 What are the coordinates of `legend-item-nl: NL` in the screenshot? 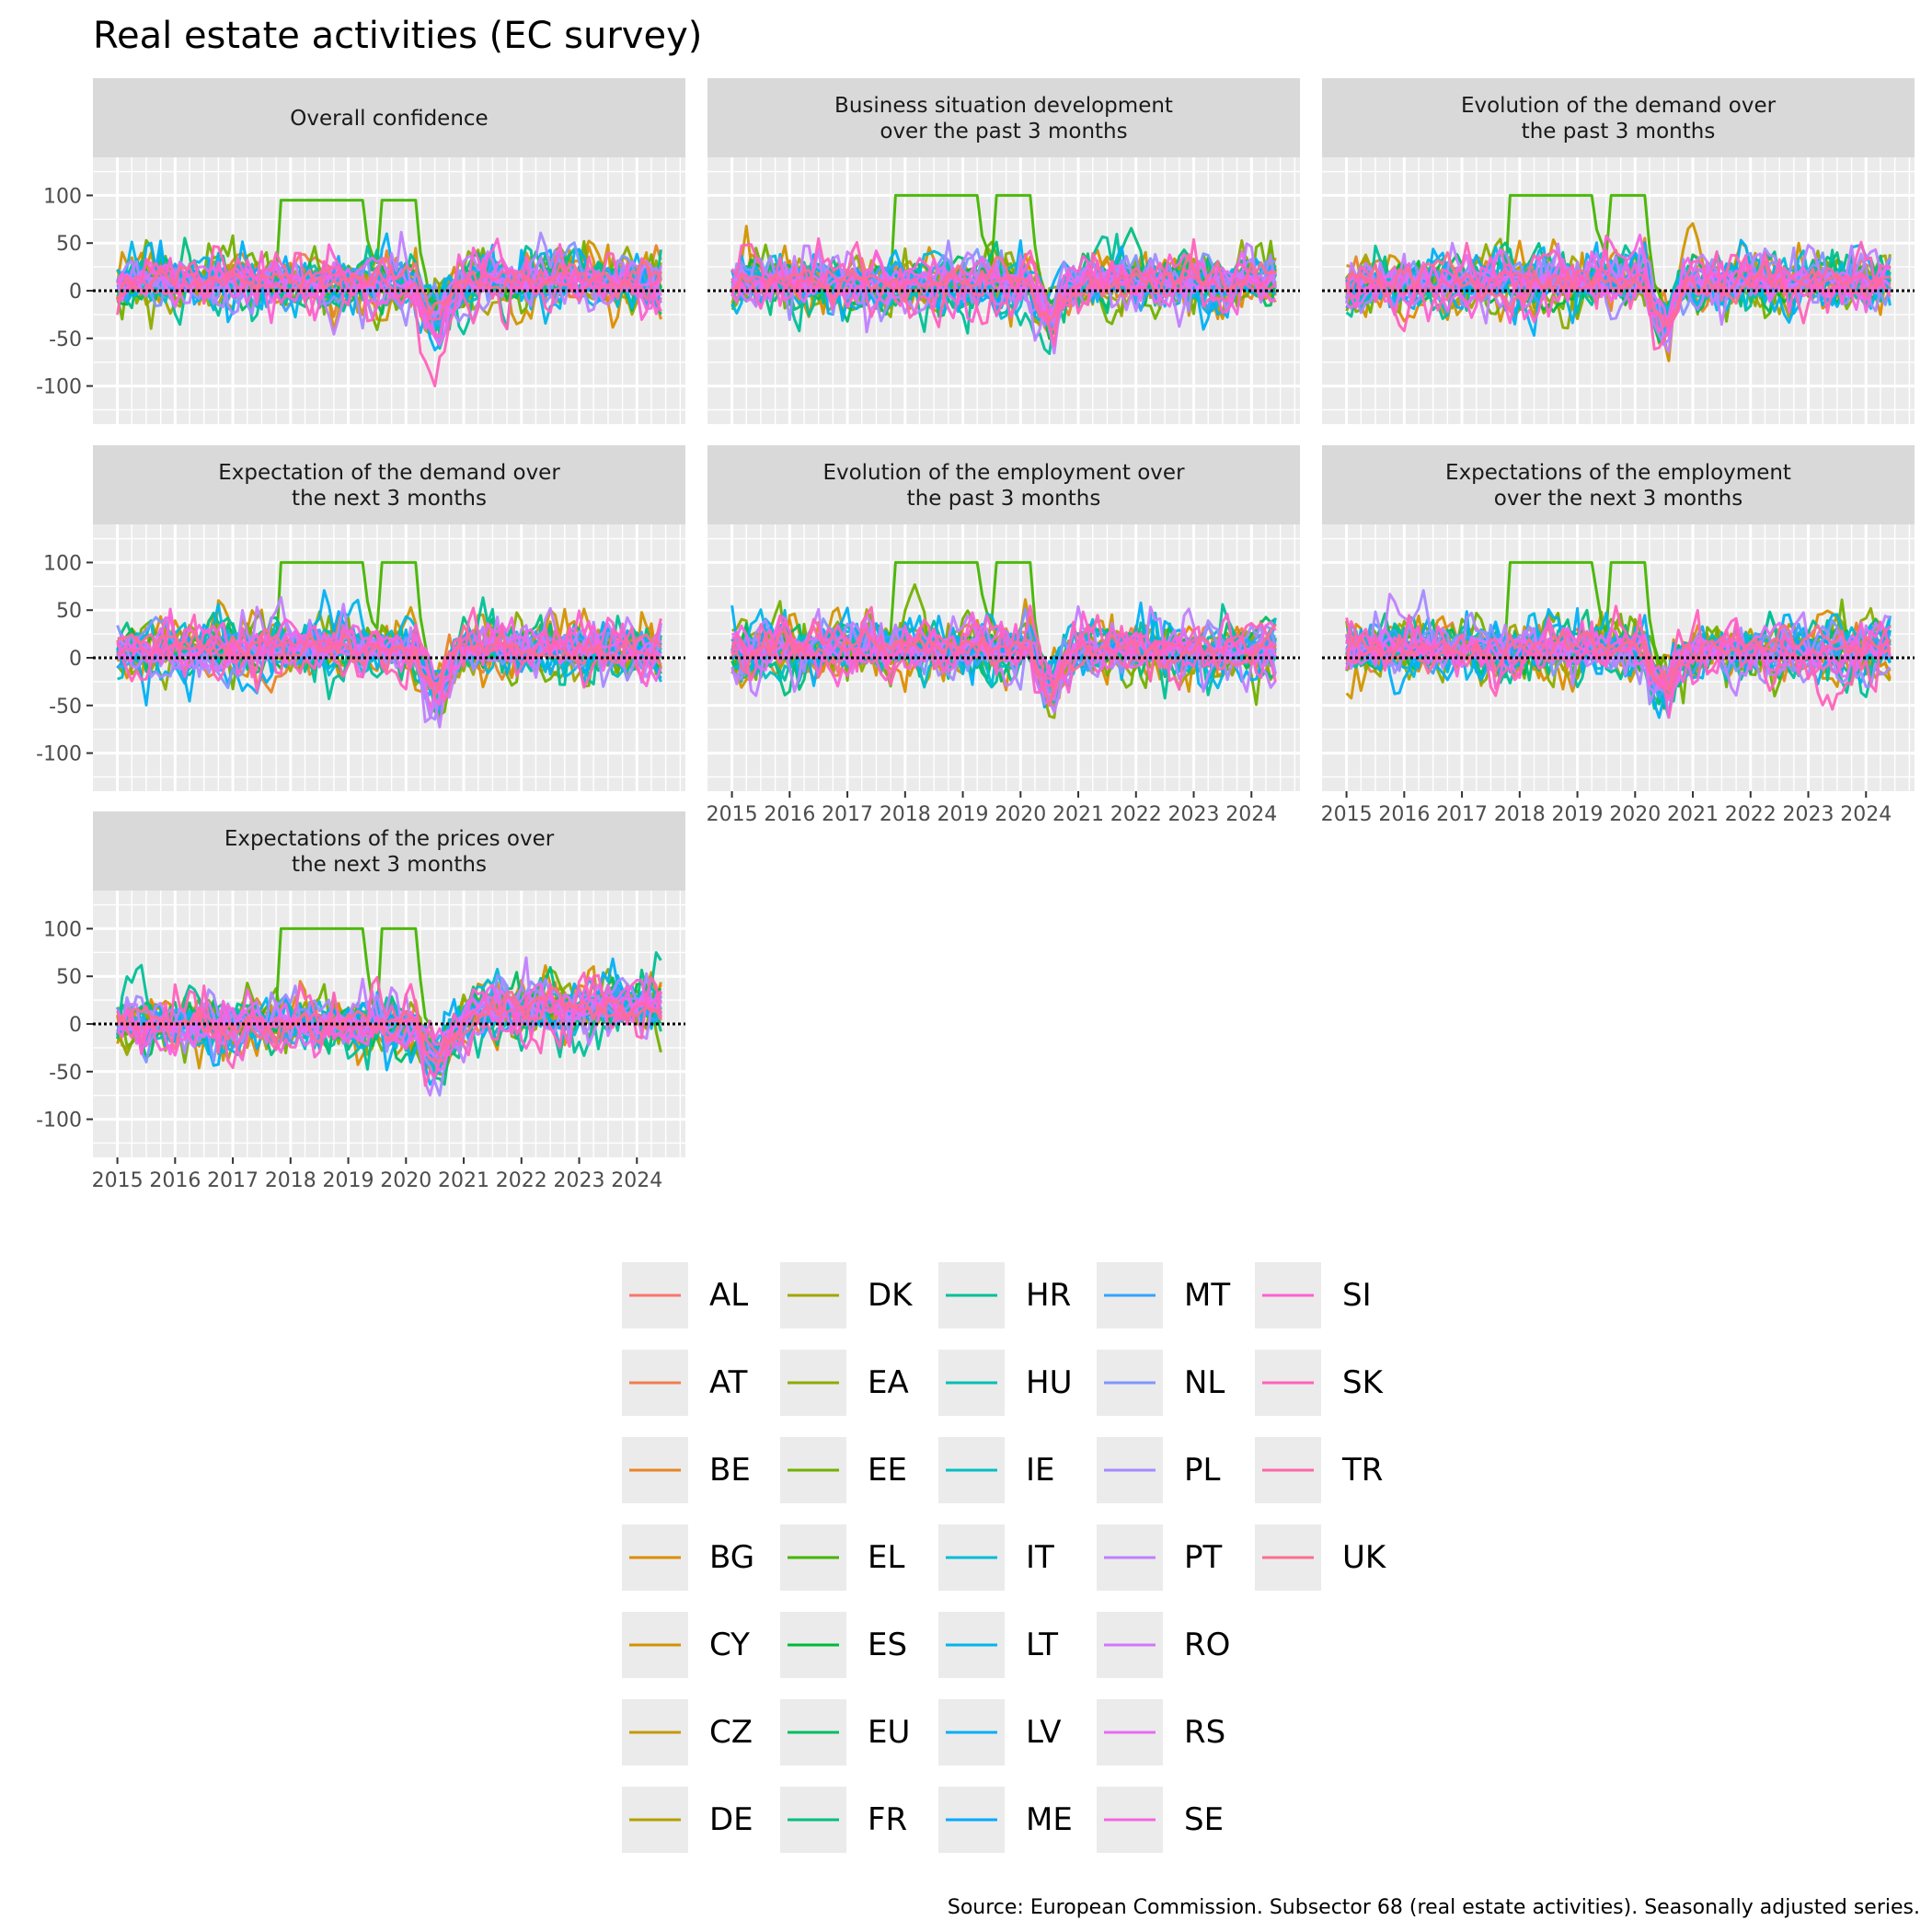 It's located at (1161, 1383).